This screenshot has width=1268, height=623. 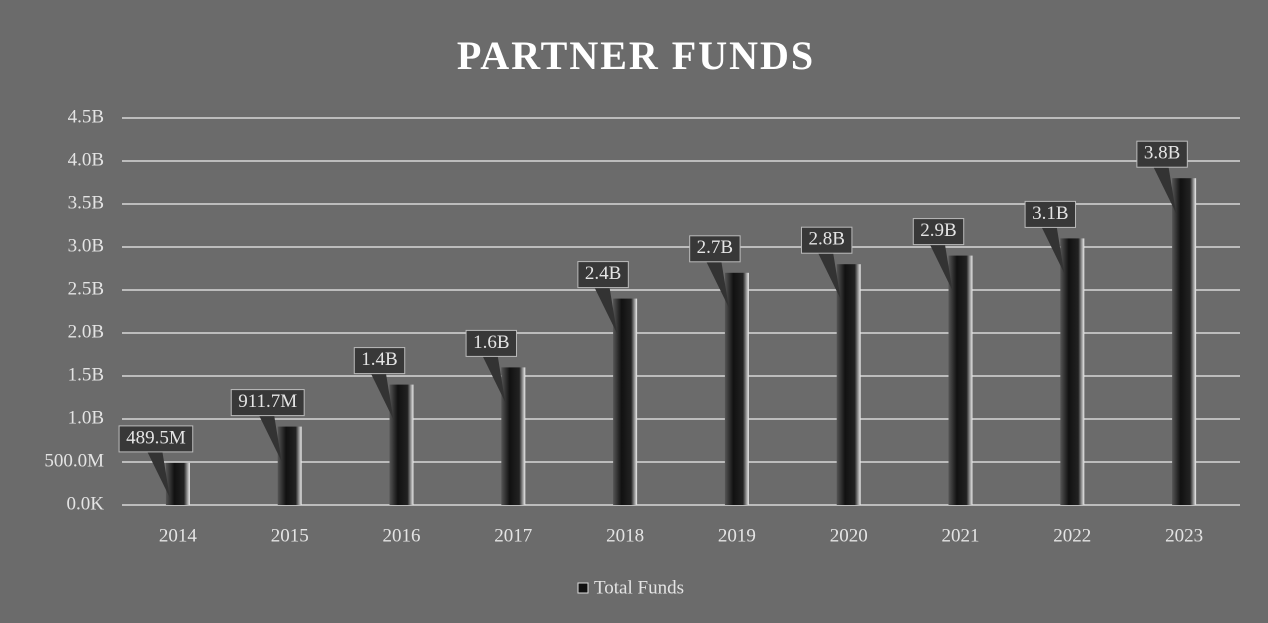 What do you see at coordinates (86, 331) in the screenshot?
I see `y-tick-label: 2.0B` at bounding box center [86, 331].